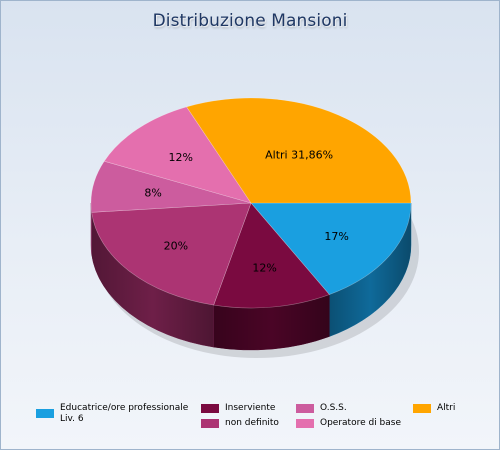 Image resolution: width=500 pixels, height=450 pixels. Describe the element at coordinates (152, 193) in the screenshot. I see `pie-data-label: 8%` at that location.